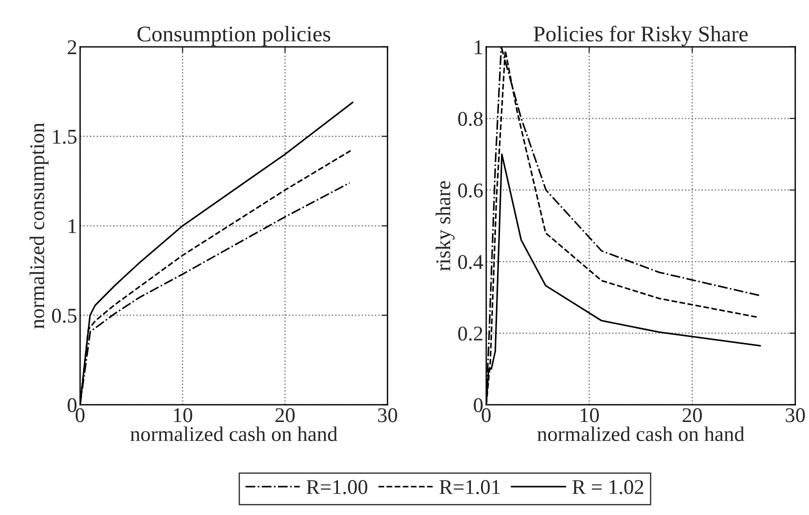 The width and height of the screenshot is (809, 515). What do you see at coordinates (72, 47) in the screenshot?
I see `y-tick-label: 2` at bounding box center [72, 47].